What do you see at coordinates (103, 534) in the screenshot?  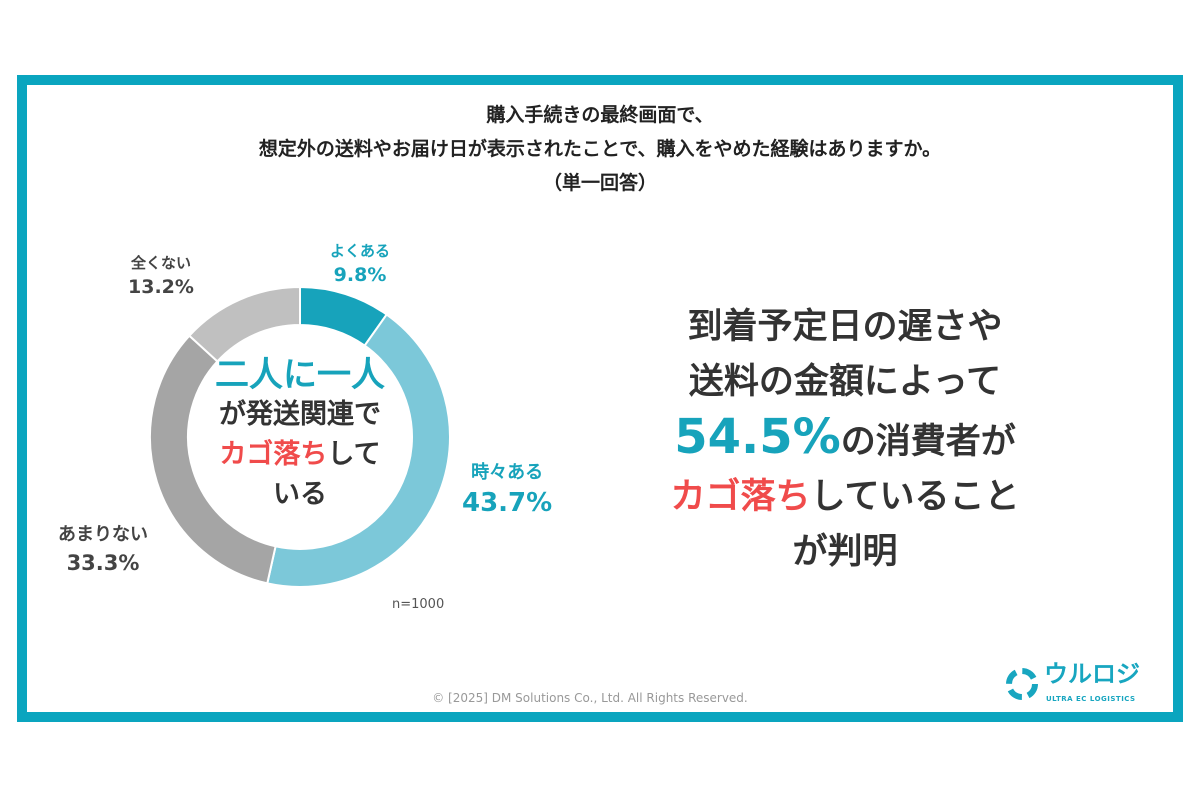 I see `slice-label: あまりない` at bounding box center [103, 534].